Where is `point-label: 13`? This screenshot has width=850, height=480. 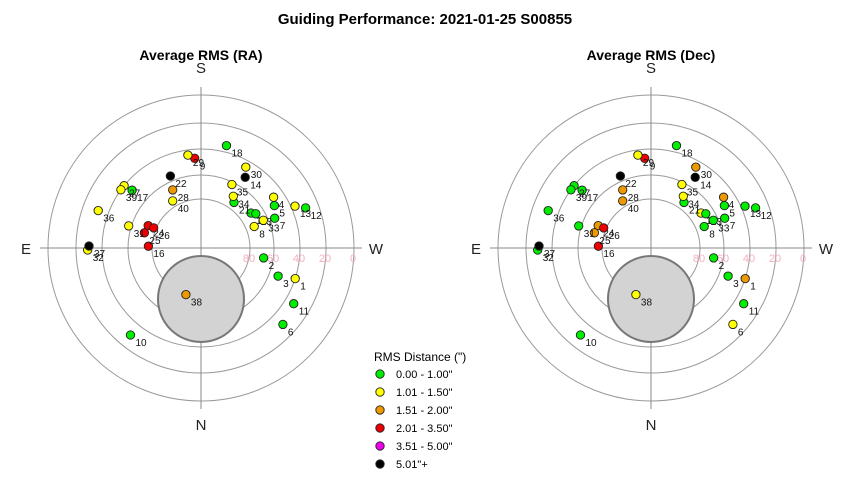 point-label: 13 is located at coordinates (306, 214).